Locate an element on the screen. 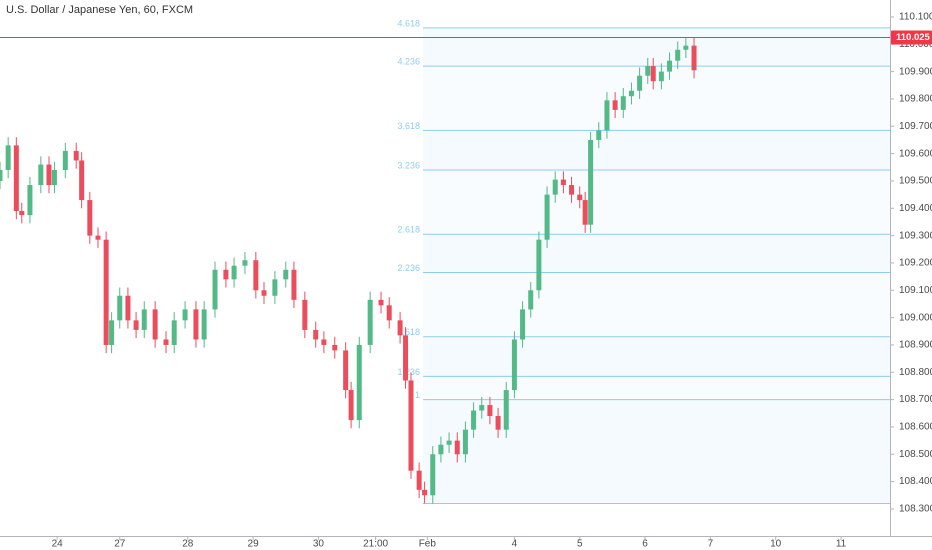 Image resolution: width=932 pixels, height=550 pixels. fib-level-label: 1 is located at coordinates (417, 395).